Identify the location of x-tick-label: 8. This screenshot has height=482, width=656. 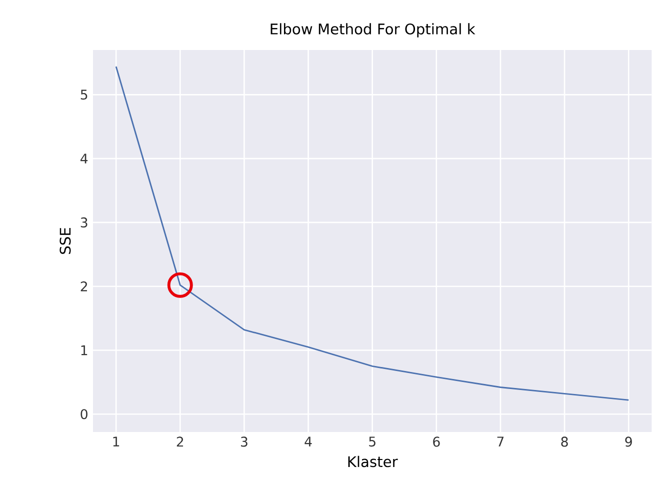
(564, 441).